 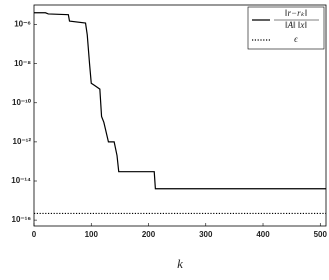 I want to click on legend-box, so click(x=286, y=28).